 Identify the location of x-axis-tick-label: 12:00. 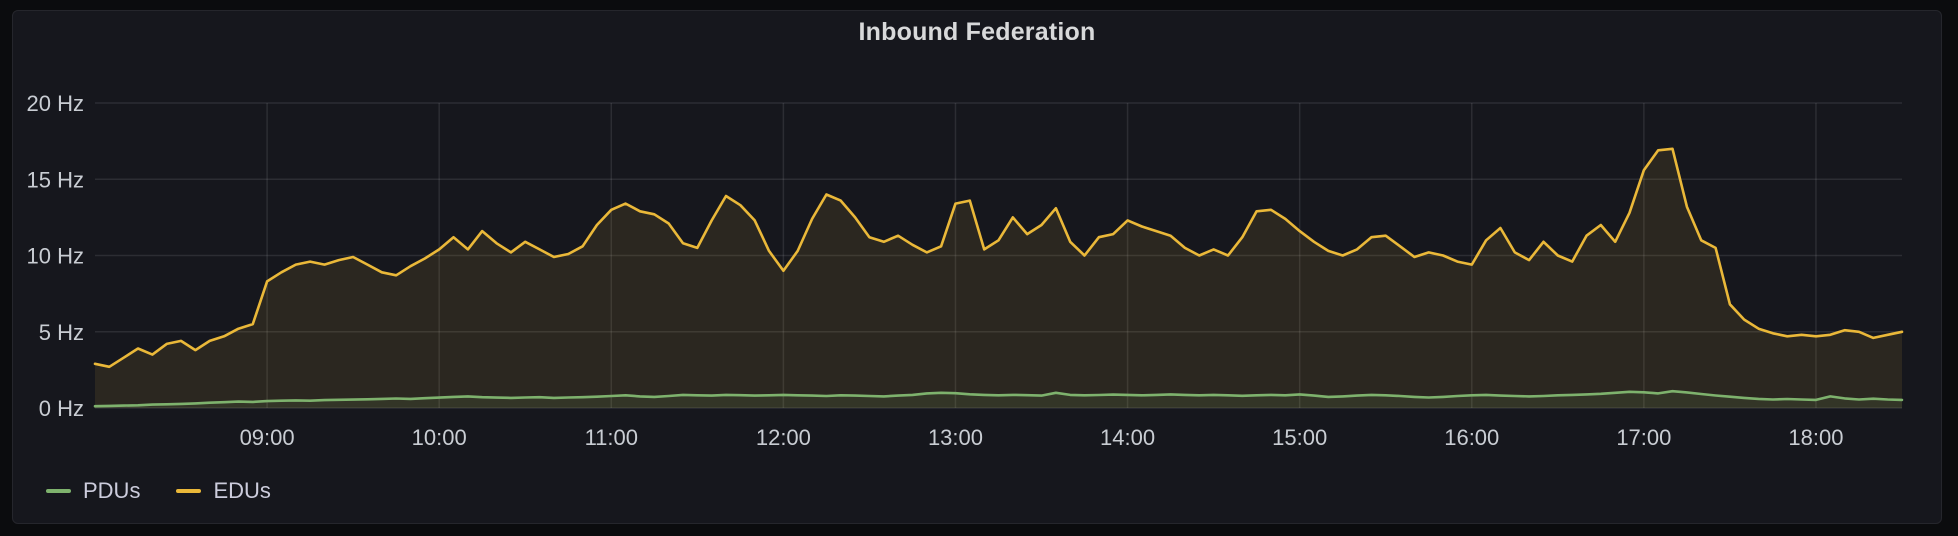
(783, 437).